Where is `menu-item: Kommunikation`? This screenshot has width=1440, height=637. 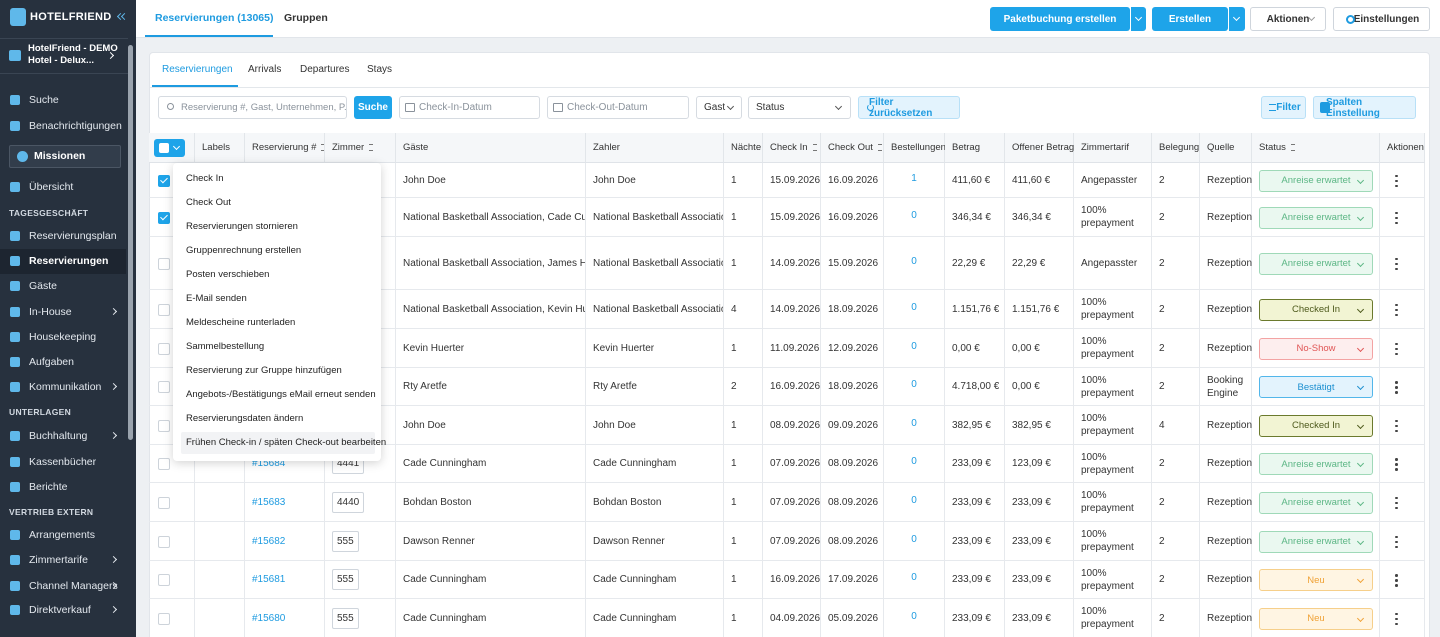 menu-item: Kommunikation is located at coordinates (65, 387).